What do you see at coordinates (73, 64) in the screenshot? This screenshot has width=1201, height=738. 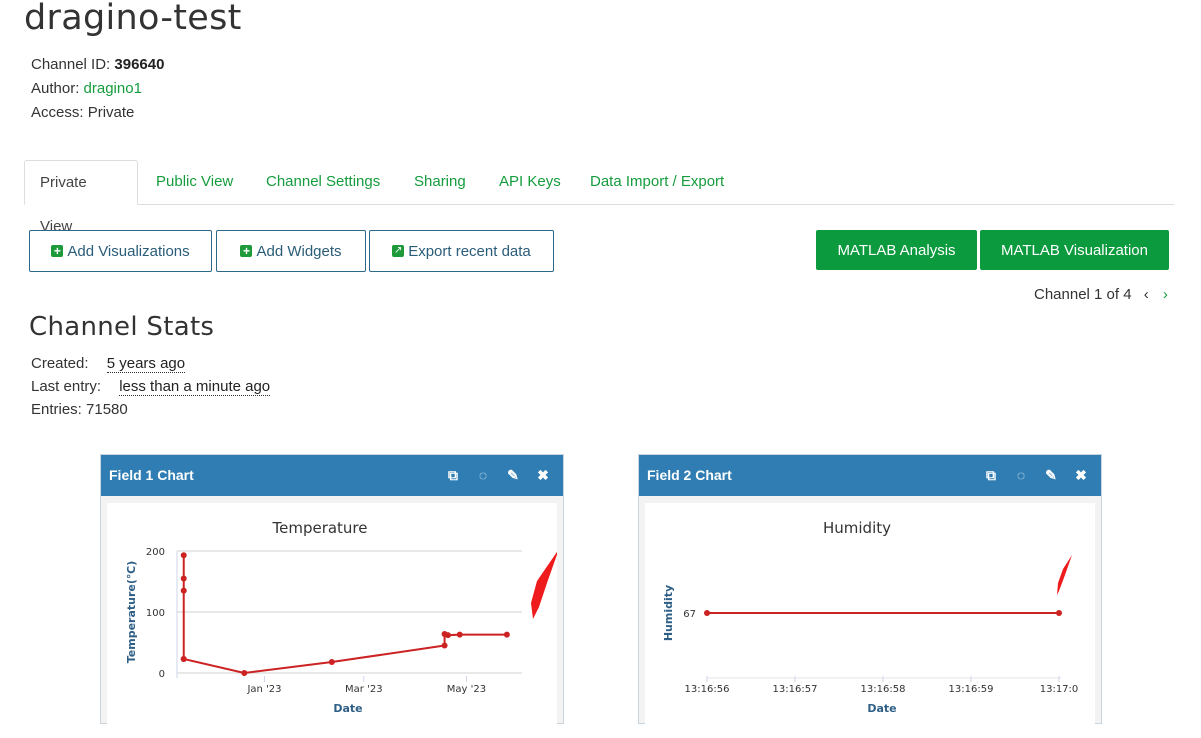 I see `channel-id-label: Channel ID:` at bounding box center [73, 64].